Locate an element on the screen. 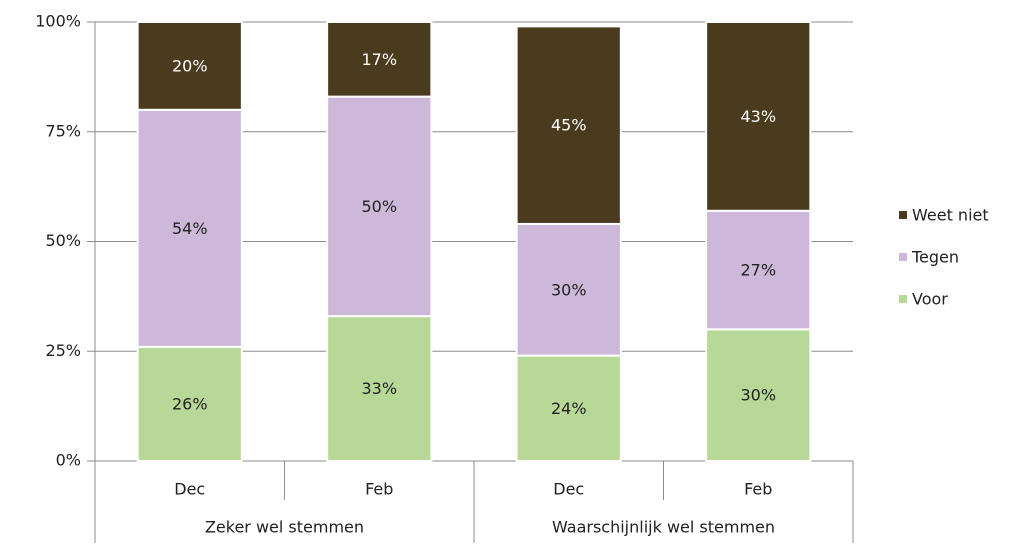 This screenshot has width=1017, height=547. data-label: 26% is located at coordinates (190, 403).